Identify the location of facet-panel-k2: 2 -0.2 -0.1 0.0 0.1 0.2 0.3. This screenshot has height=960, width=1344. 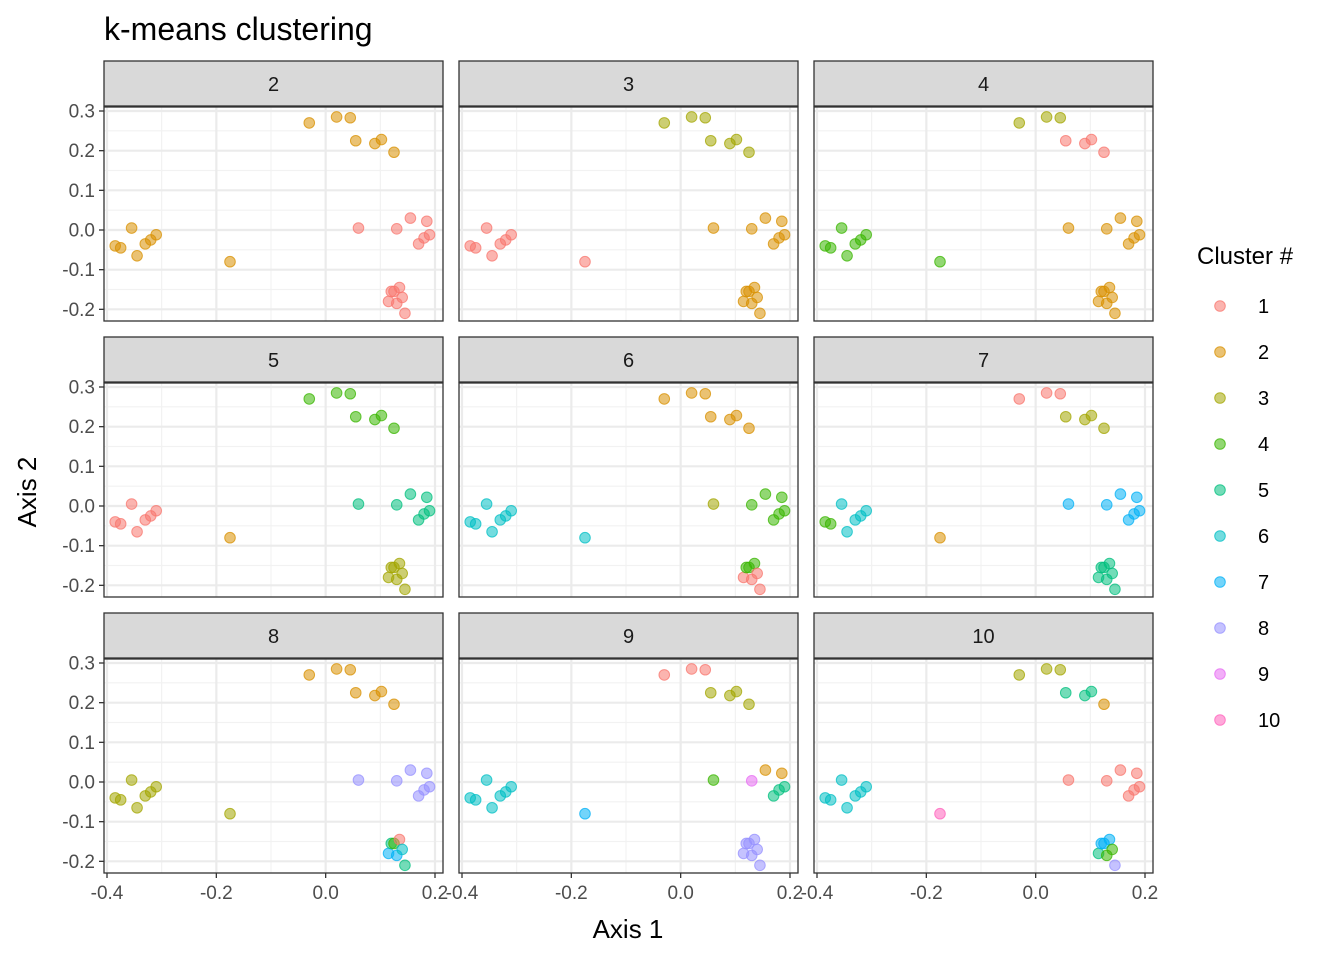
(253, 191).